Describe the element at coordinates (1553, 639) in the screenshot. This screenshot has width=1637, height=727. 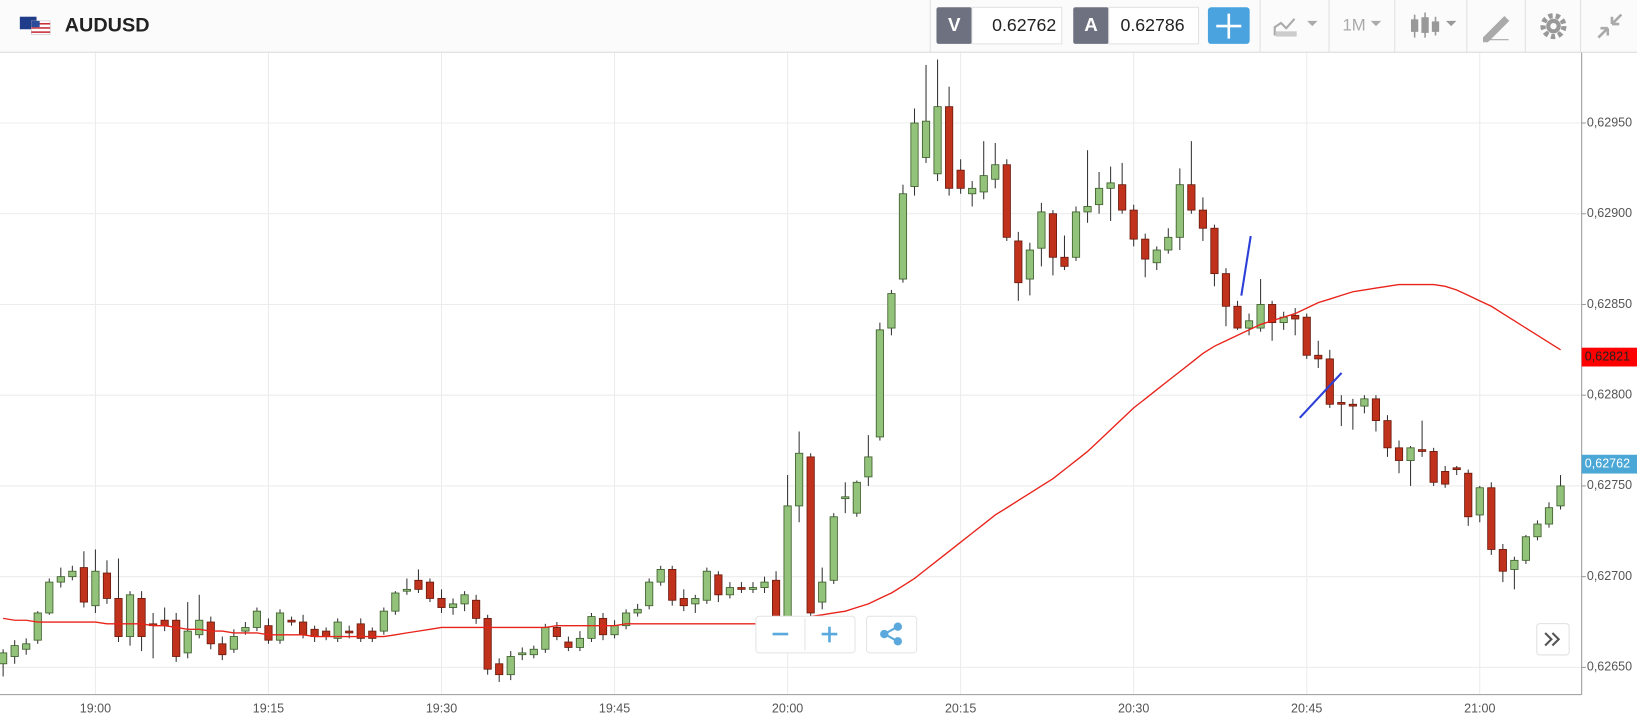
I see `scroll-end-button` at that location.